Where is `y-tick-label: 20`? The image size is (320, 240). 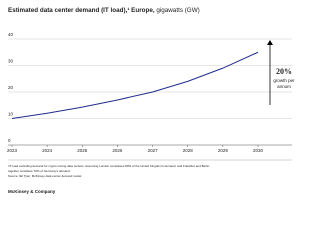
y-tick-label: 20 is located at coordinates (11, 87).